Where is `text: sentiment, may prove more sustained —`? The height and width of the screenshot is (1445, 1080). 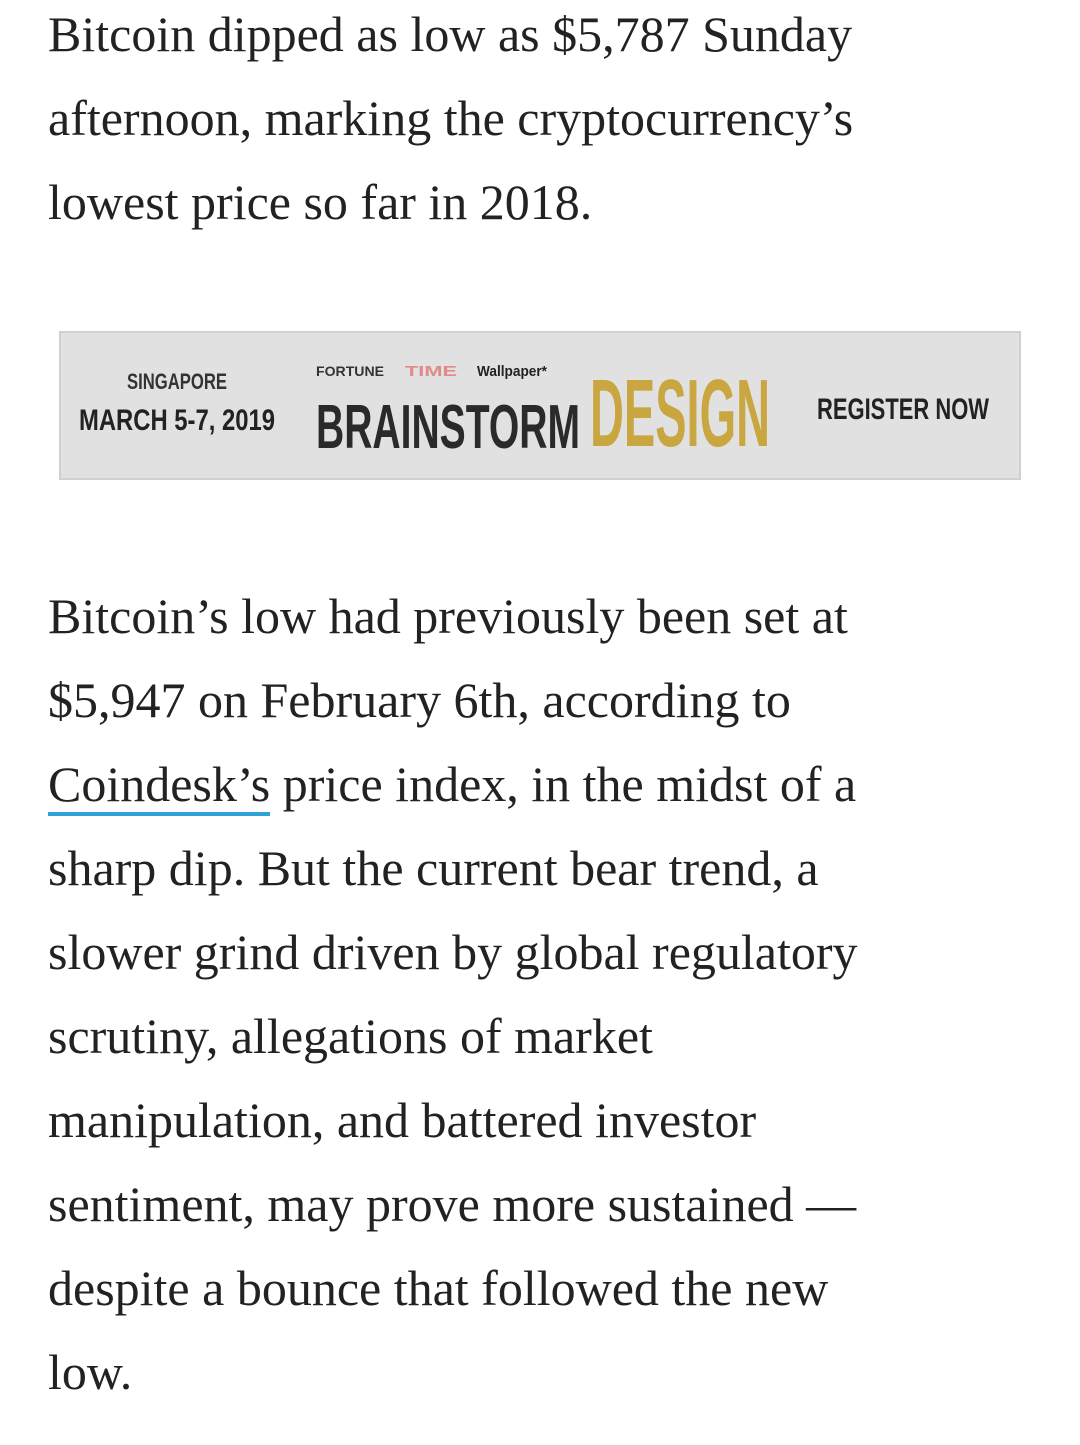
text: sentiment, may prove more sustained — is located at coordinates (452, 1204).